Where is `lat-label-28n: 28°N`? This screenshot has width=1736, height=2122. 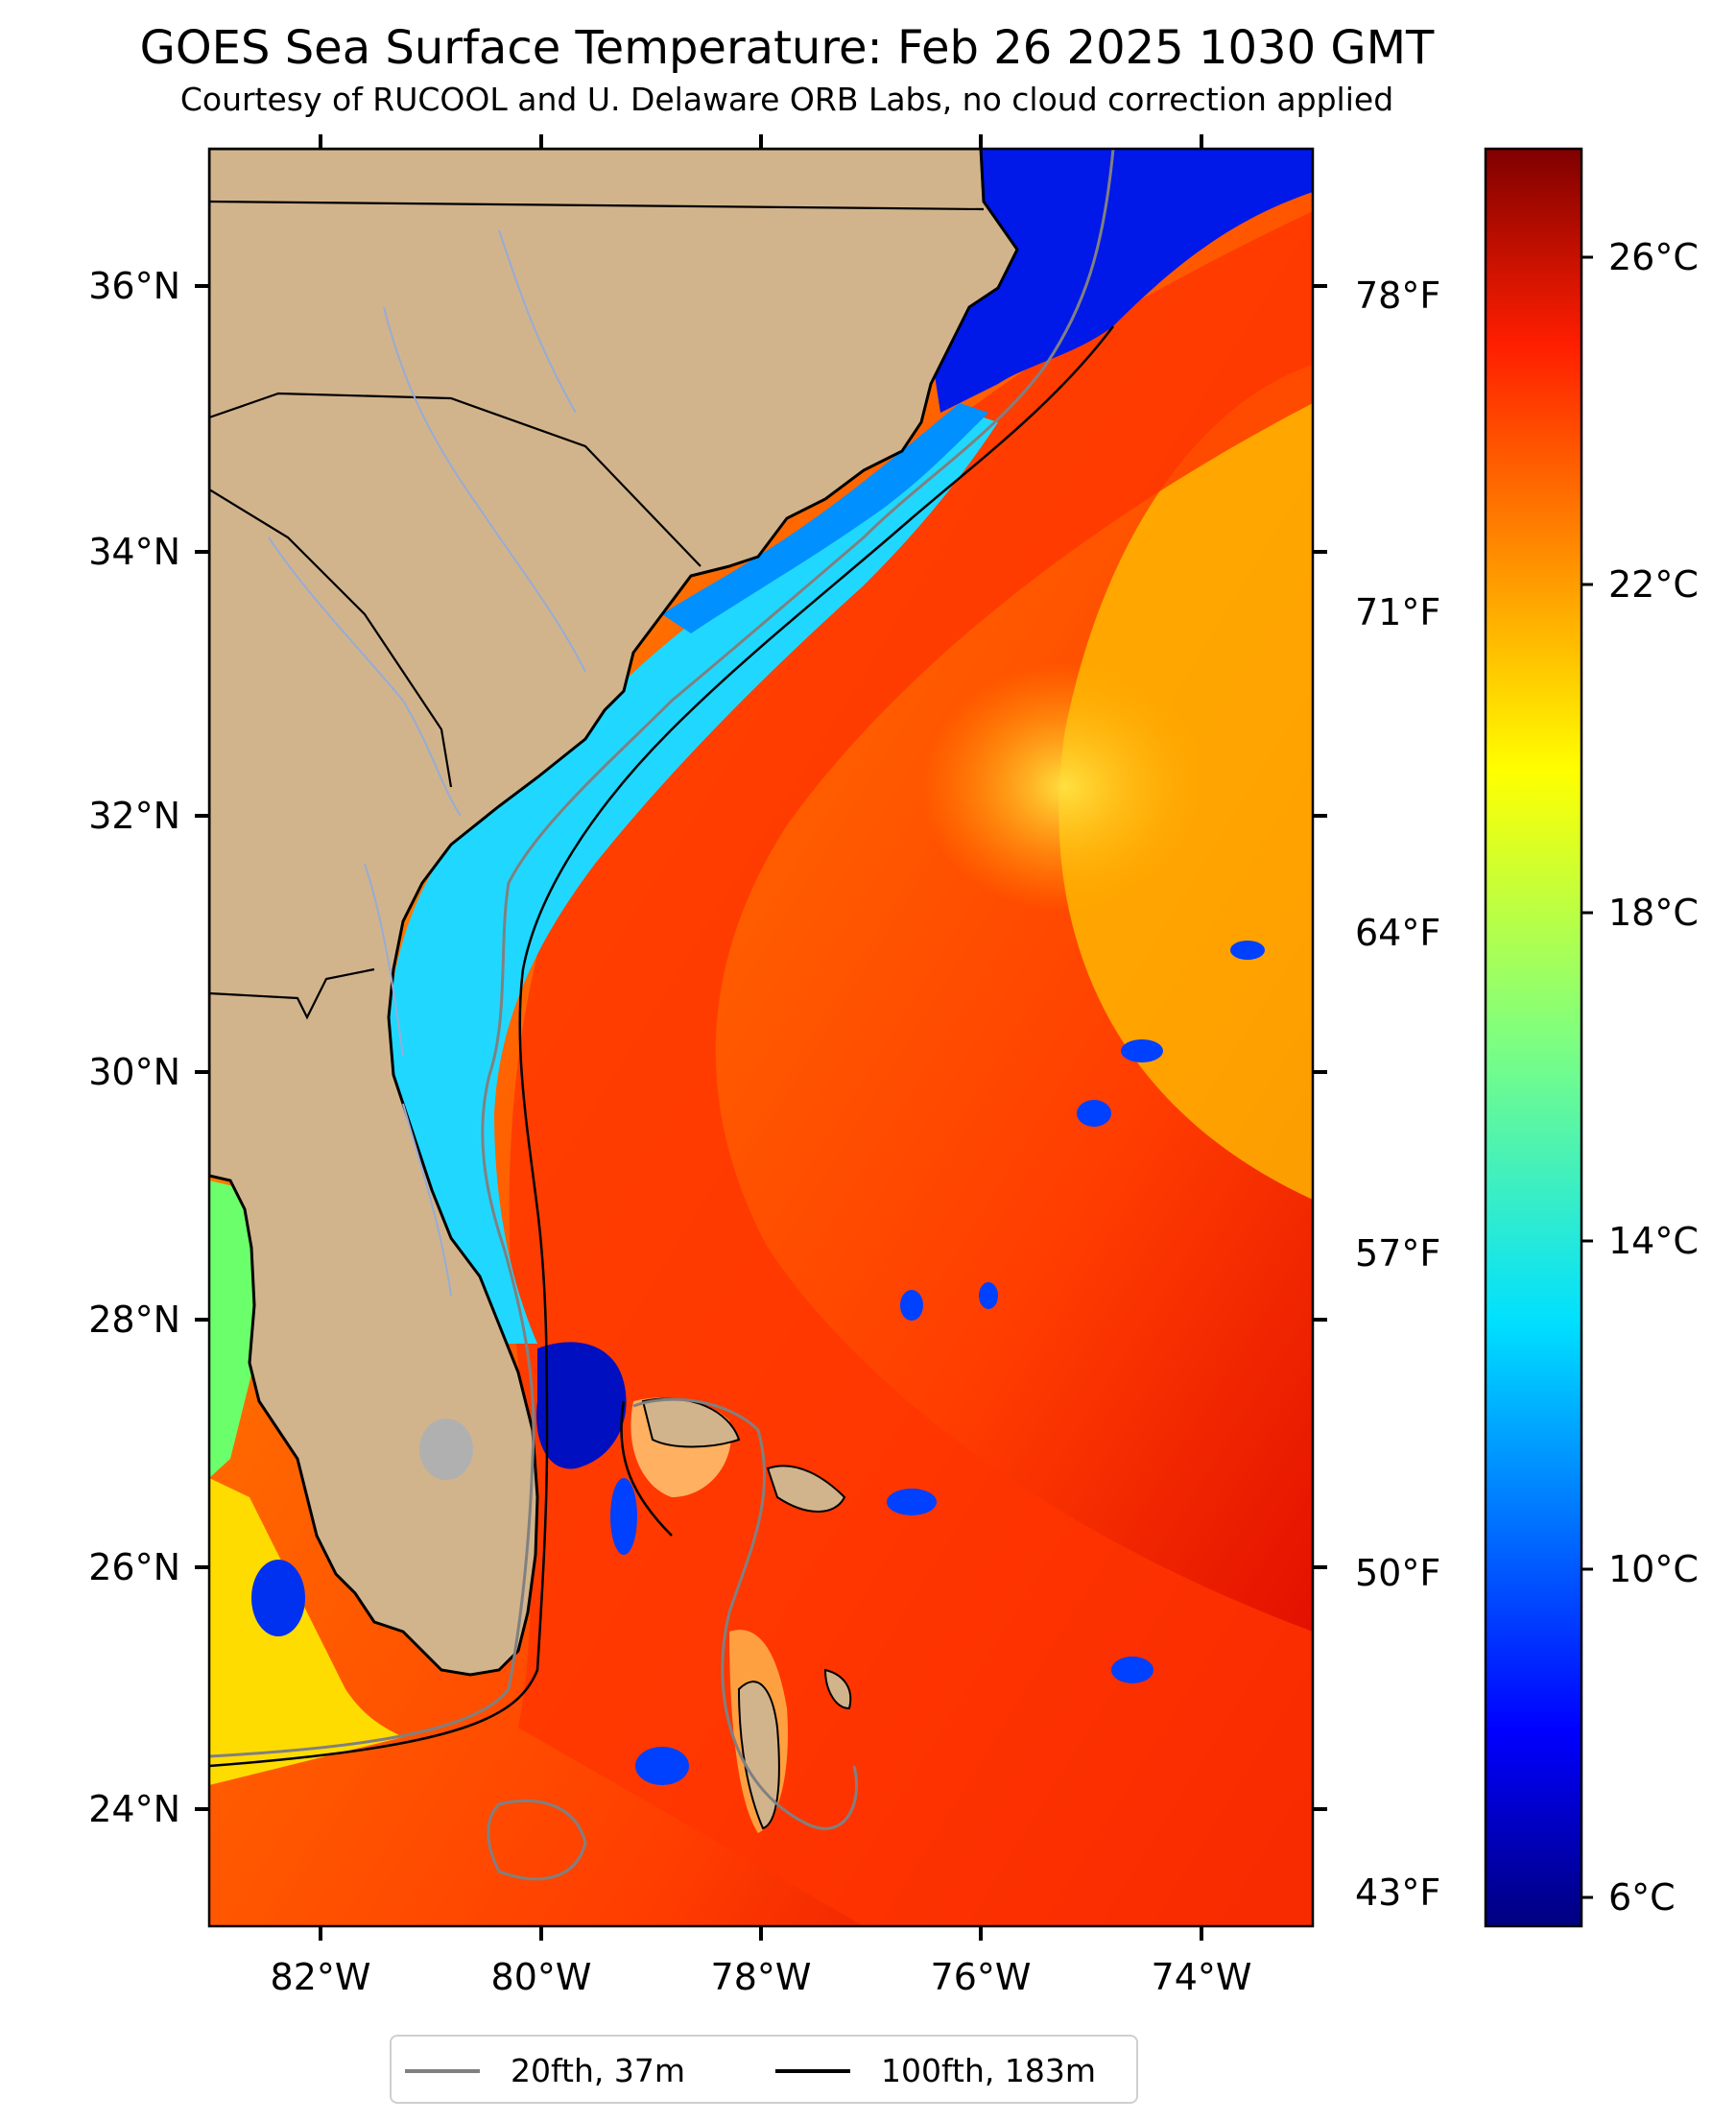
lat-label-28n: 28°N is located at coordinates (134, 1320).